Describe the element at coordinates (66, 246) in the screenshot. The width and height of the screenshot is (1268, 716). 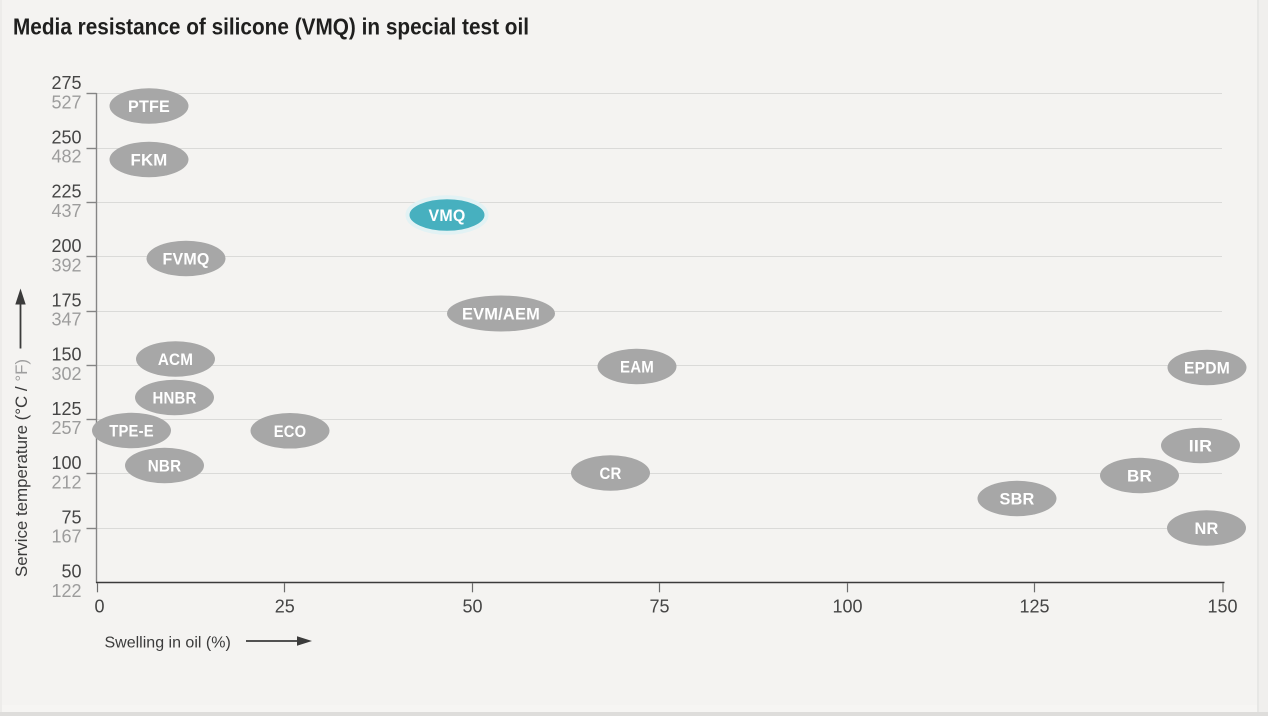
I see `svg-text: 200` at that location.